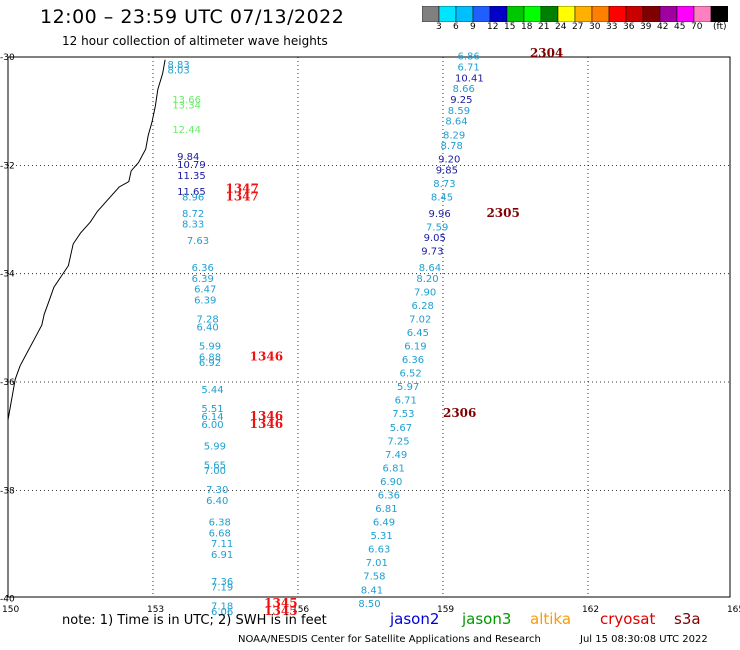  Describe the element at coordinates (186, 100) in the screenshot. I see `wave-height-label: 13.66` at that location.